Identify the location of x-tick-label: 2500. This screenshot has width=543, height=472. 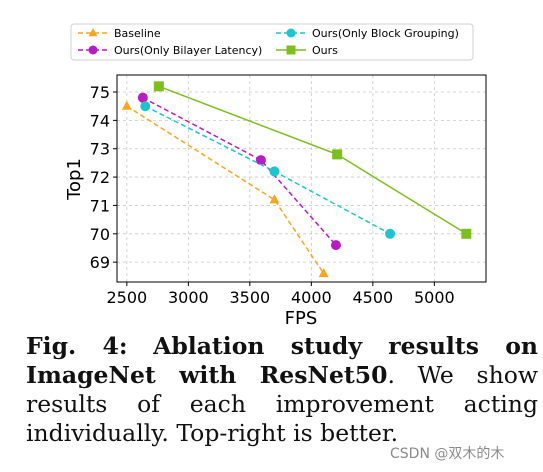
(126, 297).